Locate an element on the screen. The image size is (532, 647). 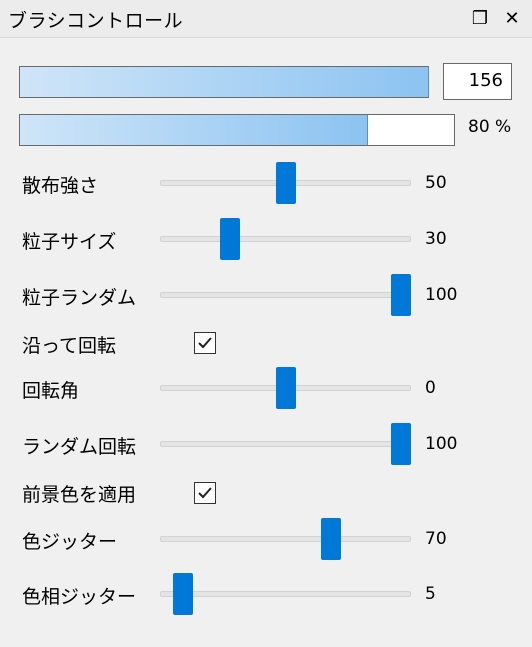
rotate-along-checkbox is located at coordinates (205, 343).